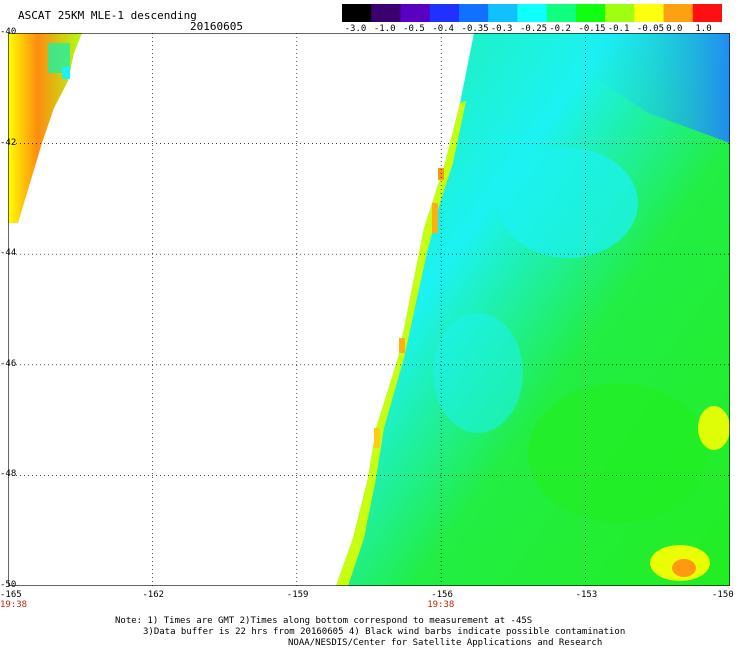  I want to click on latitude-label: -40, so click(8, 32).